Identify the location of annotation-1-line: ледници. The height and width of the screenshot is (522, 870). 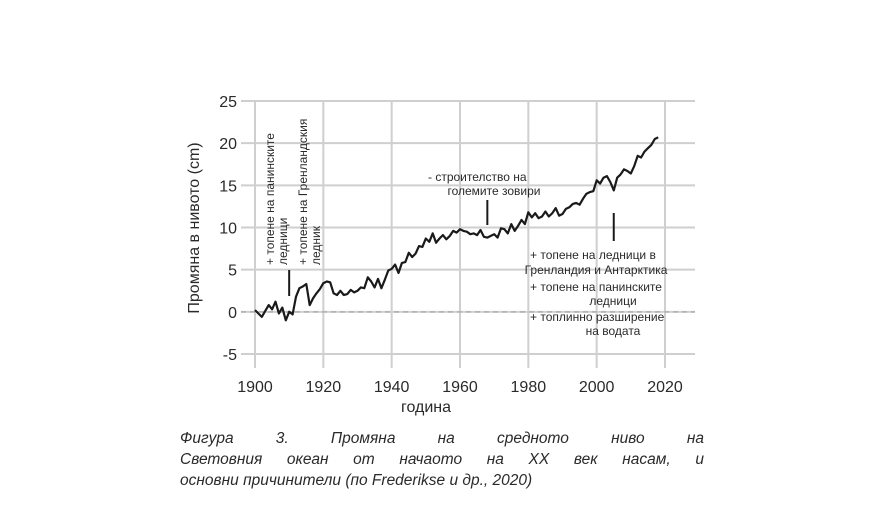
(283, 241).